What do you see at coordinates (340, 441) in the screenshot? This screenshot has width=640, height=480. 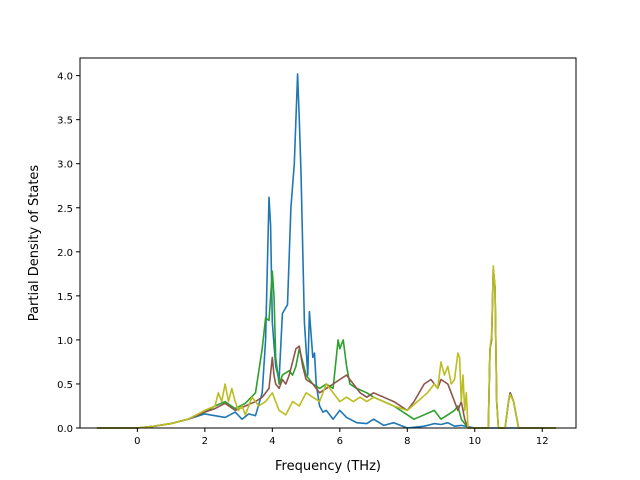 I see `x-tick-label: 6` at bounding box center [340, 441].